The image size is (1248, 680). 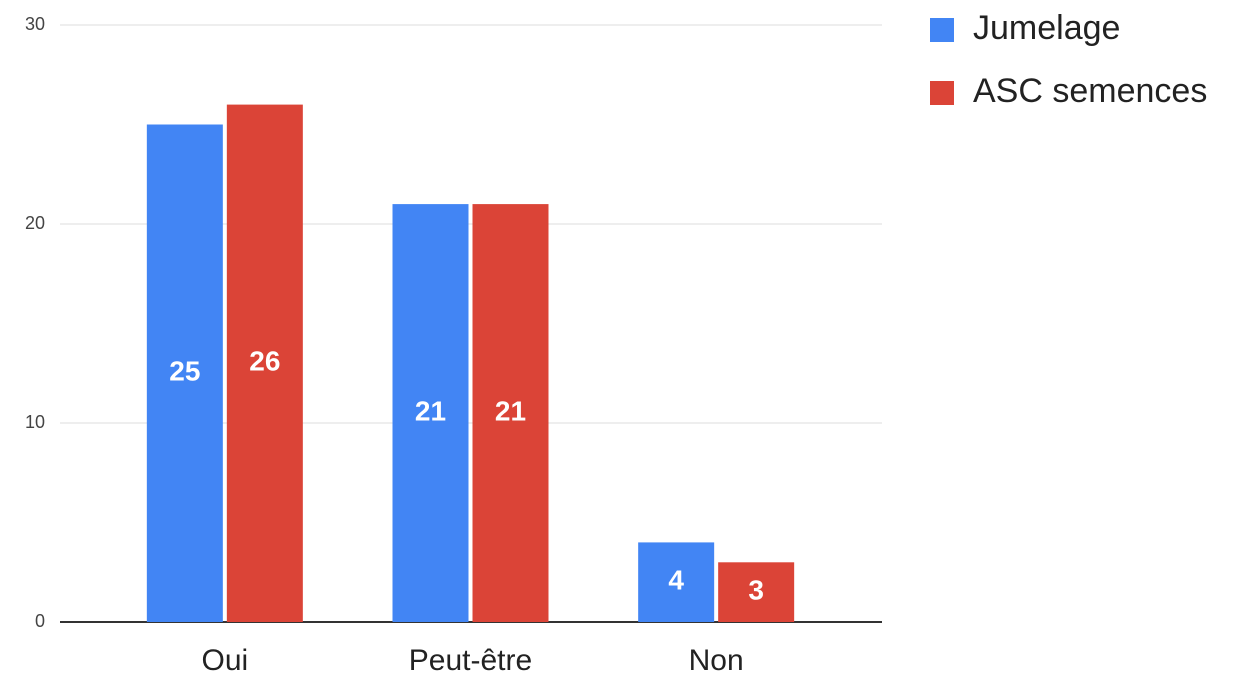 I want to click on y-tick-label: 0, so click(x=40, y=621).